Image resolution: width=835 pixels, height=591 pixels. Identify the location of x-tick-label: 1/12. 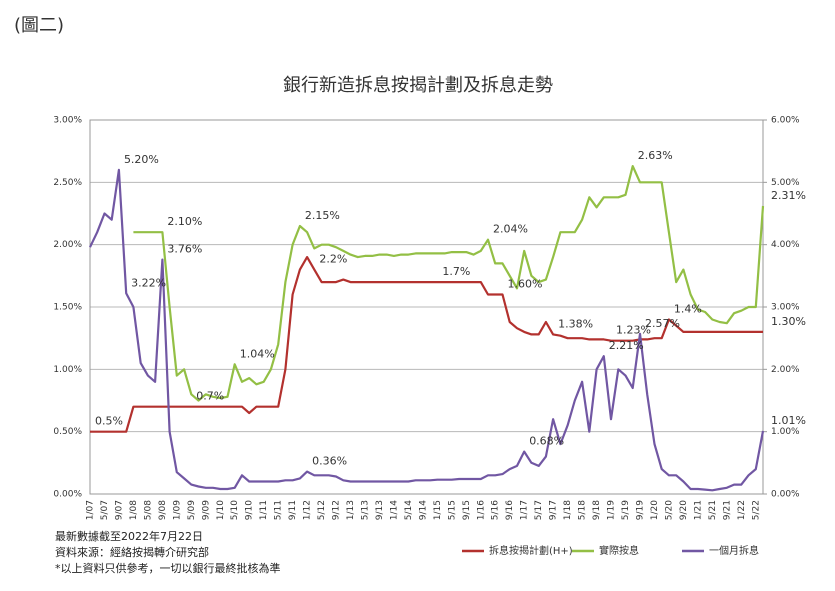
(308, 510).